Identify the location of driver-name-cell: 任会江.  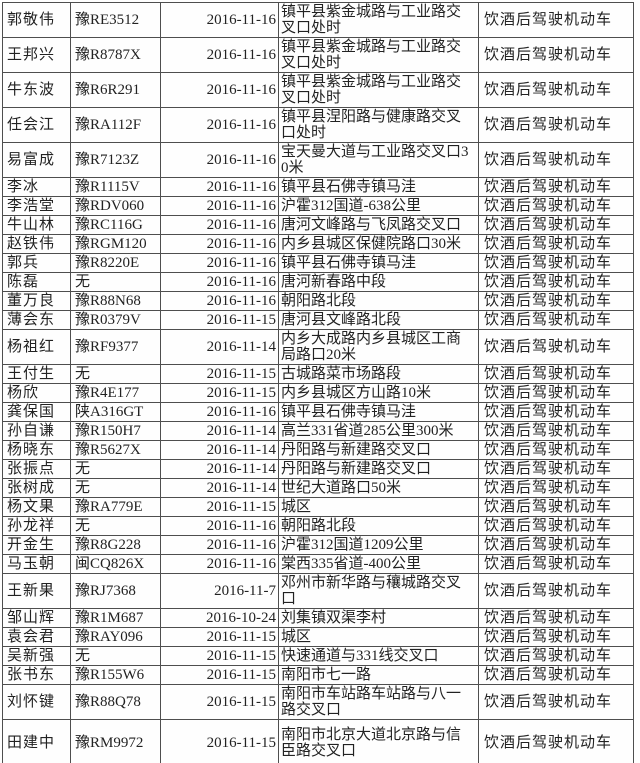
(36, 125).